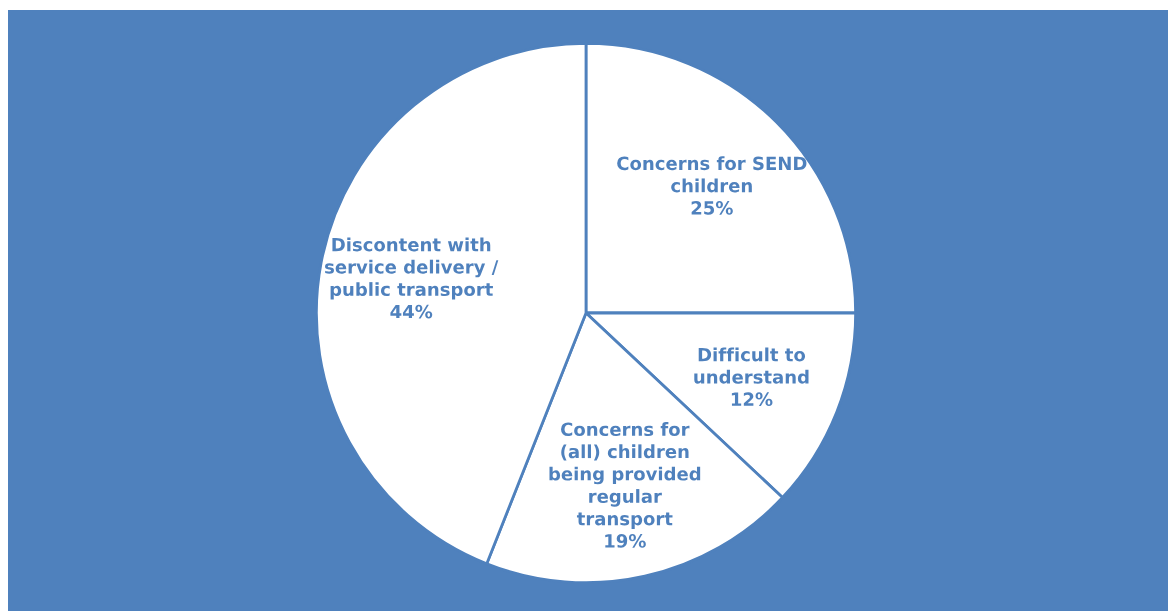 The height and width of the screenshot is (611, 1168). Describe the element at coordinates (411, 311) in the screenshot. I see `data-label: 44%` at that location.